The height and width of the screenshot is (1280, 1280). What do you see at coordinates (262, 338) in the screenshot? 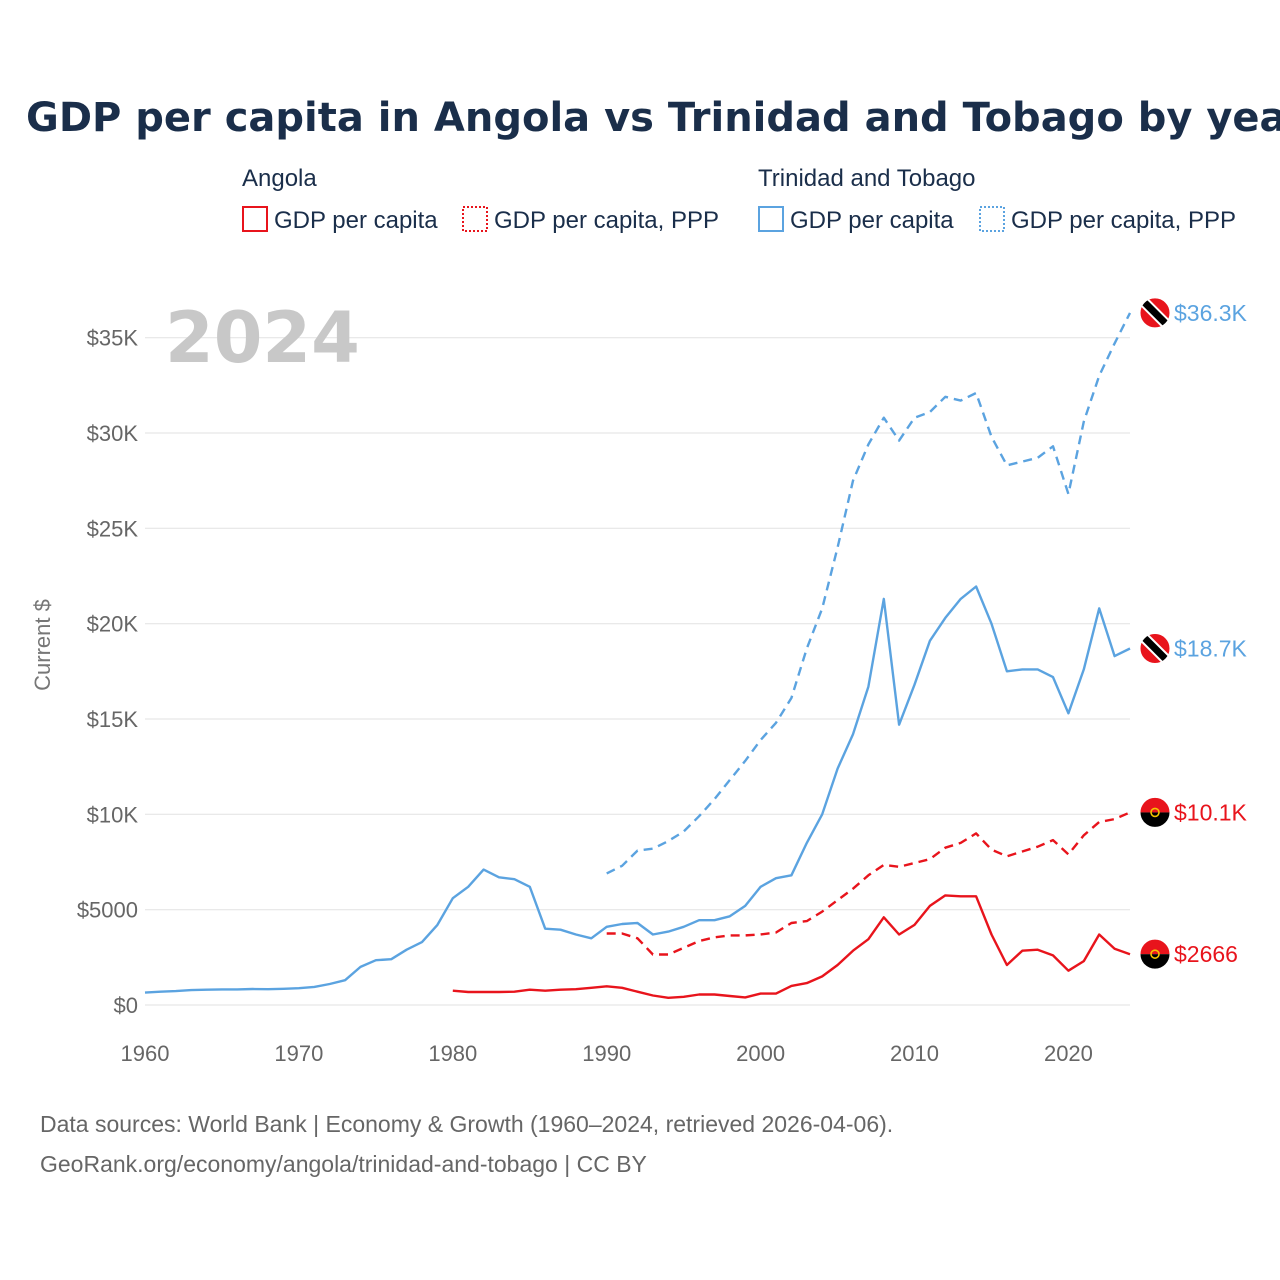
I see `year-indicator: 2024` at bounding box center [262, 338].